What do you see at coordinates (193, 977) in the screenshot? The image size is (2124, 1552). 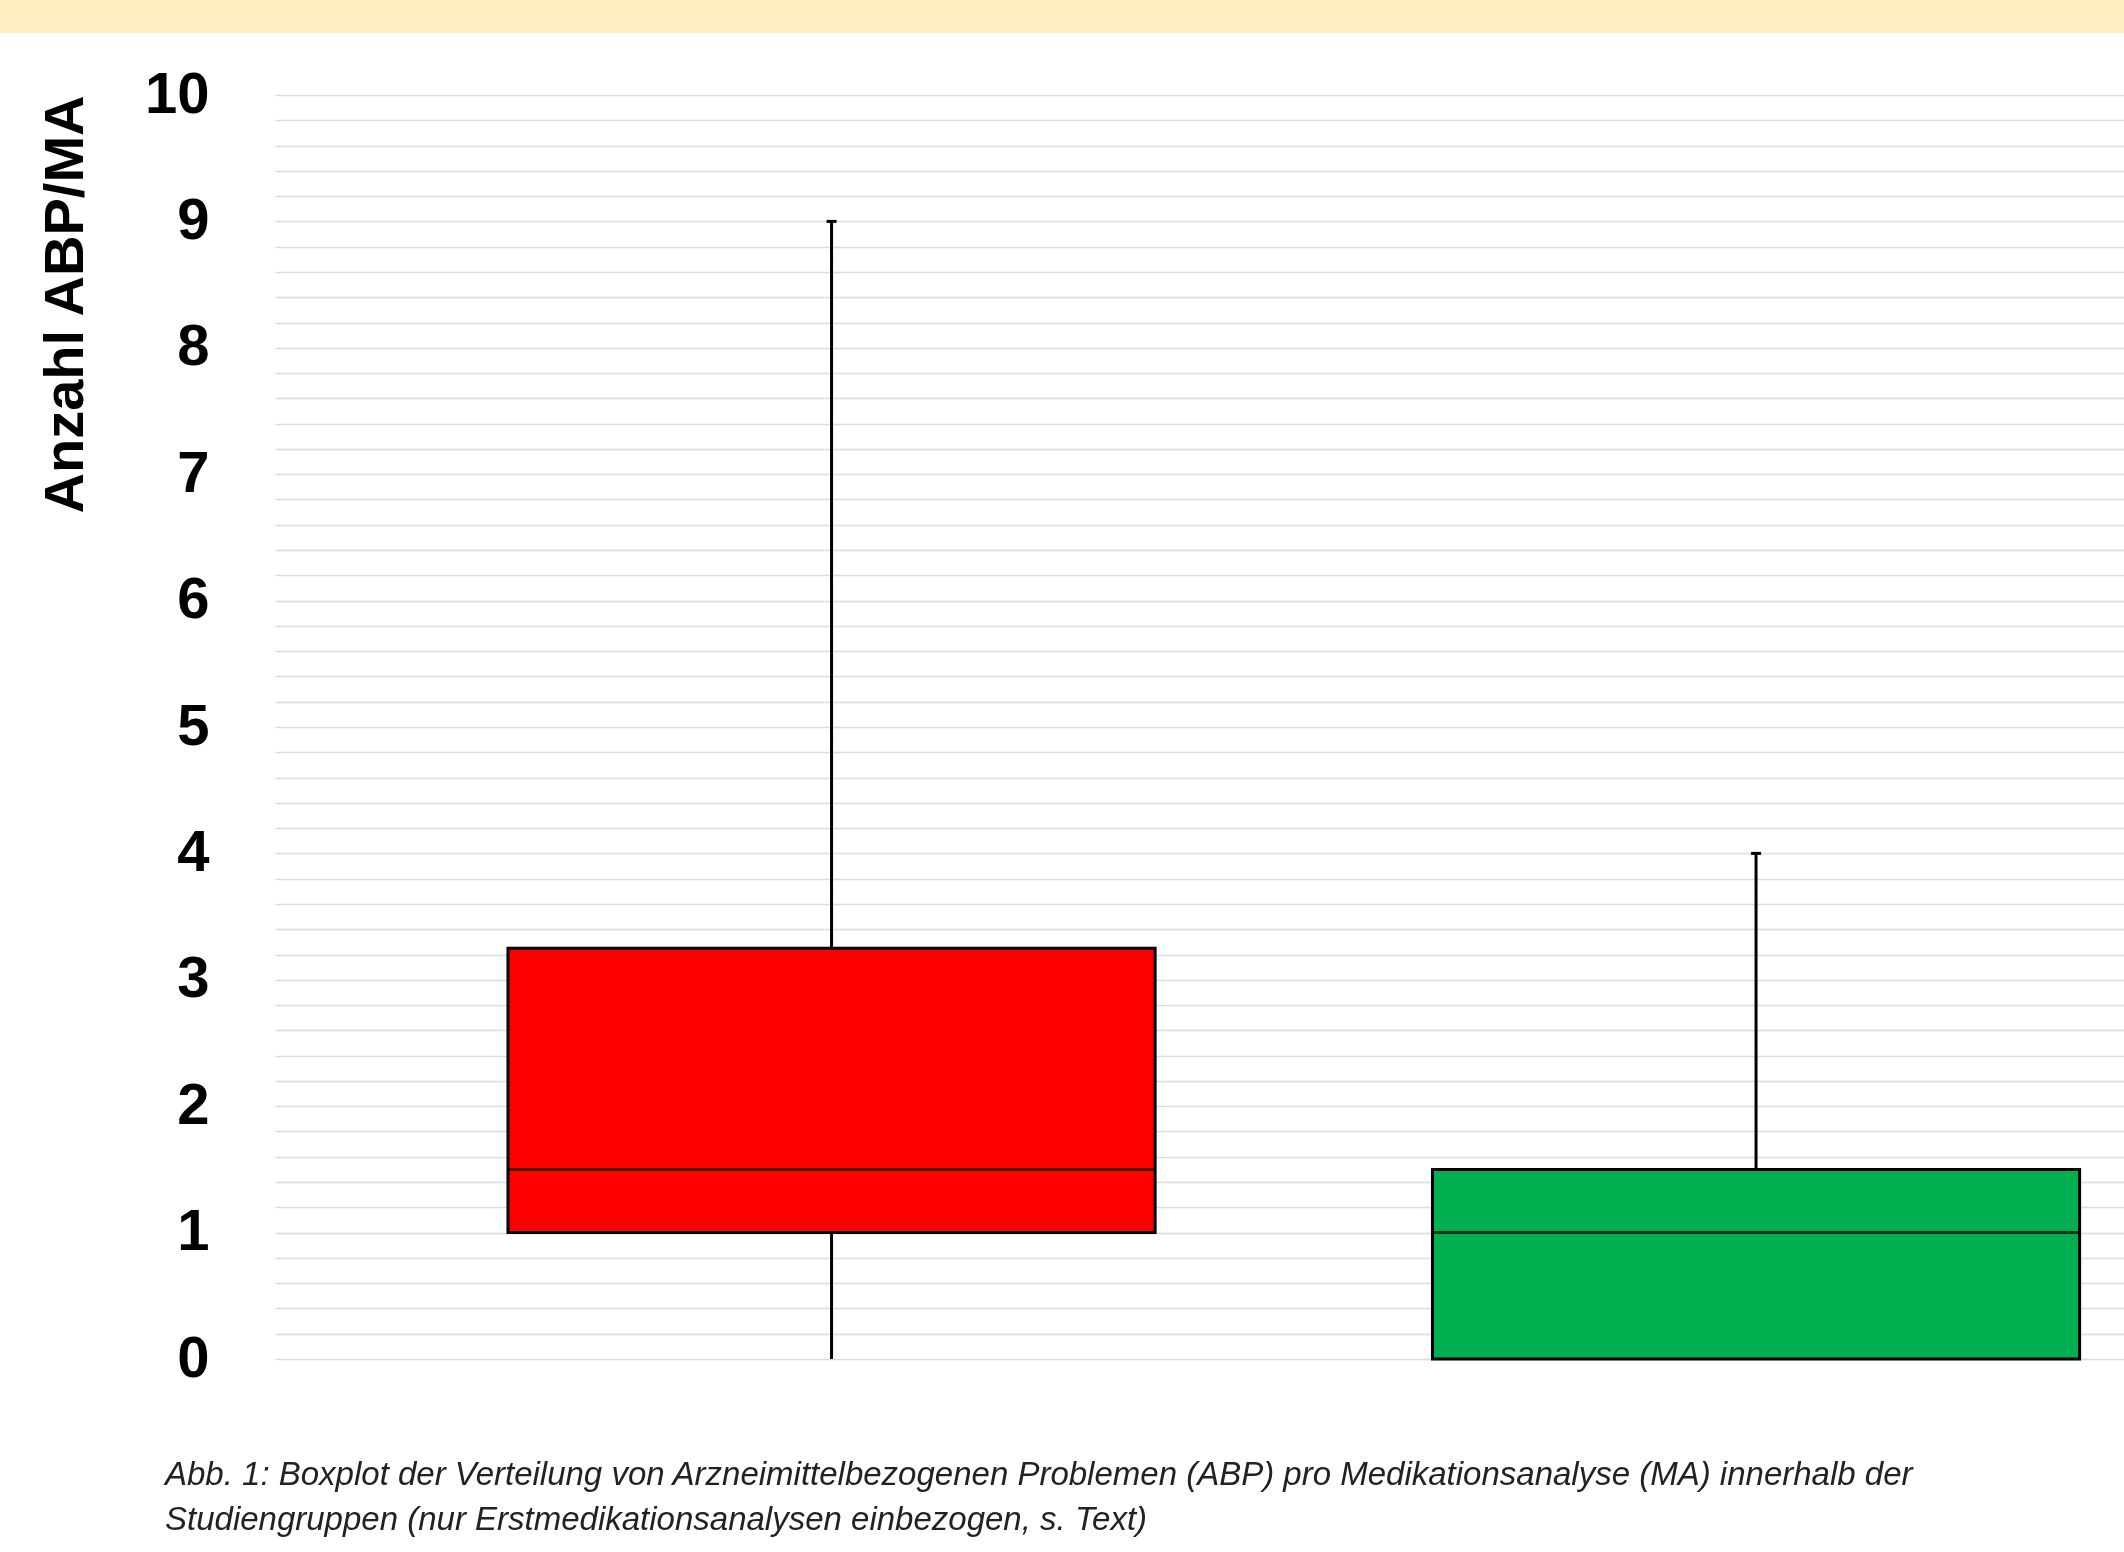 I see `y-tick-label: 3` at bounding box center [193, 977].